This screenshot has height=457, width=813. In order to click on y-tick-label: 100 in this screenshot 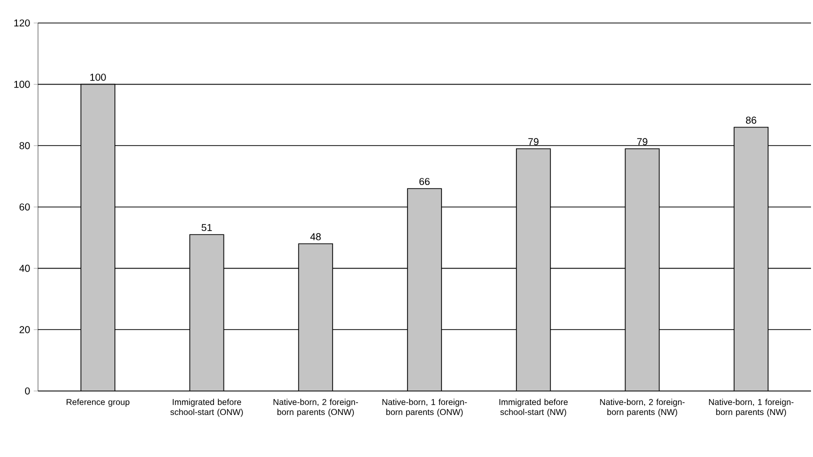, I will do `click(22, 84)`.